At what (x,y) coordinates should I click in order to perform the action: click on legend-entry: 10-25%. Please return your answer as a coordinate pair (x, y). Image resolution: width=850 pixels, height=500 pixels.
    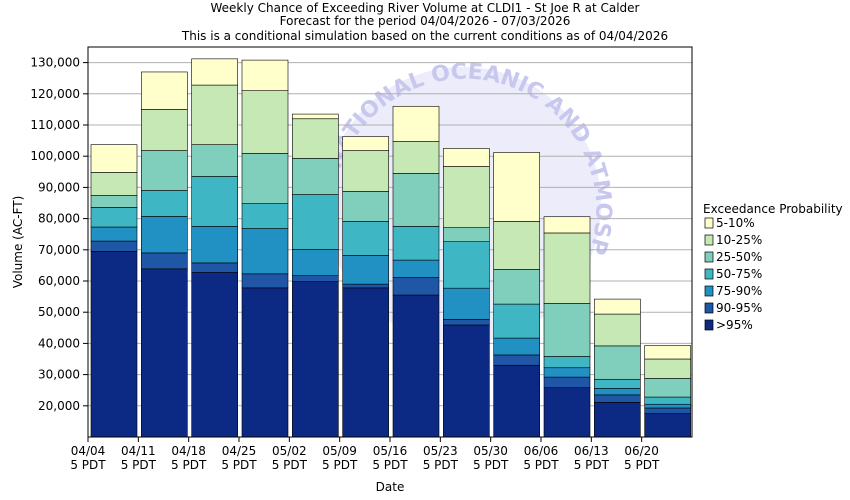
    Looking at the image, I should click on (739, 240).